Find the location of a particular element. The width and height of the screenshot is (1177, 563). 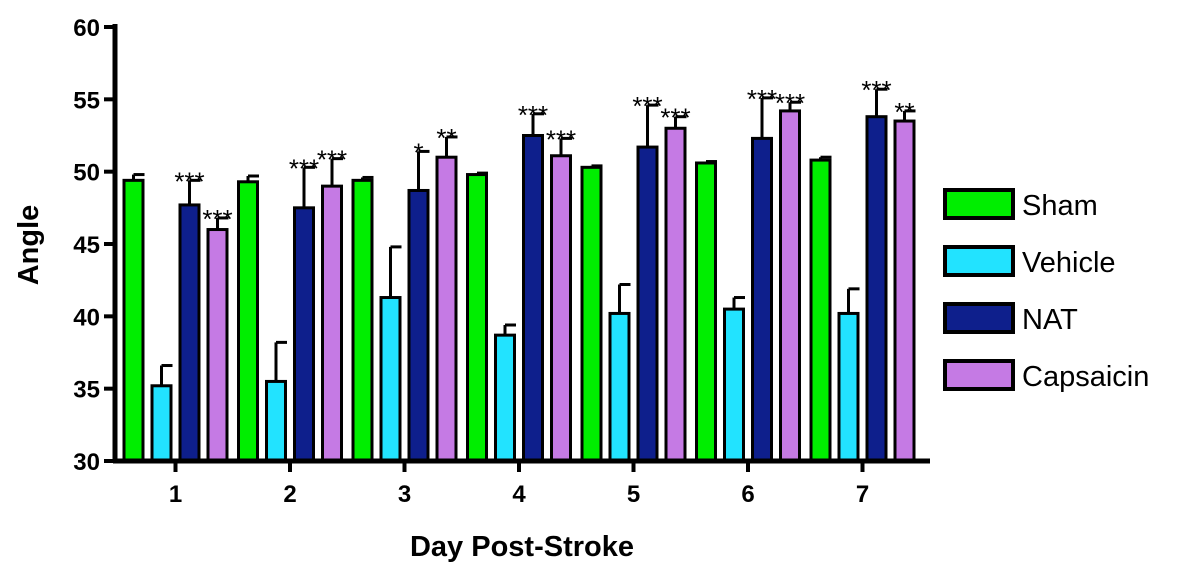

significance-nat-day-5: *** is located at coordinates (647, 106).